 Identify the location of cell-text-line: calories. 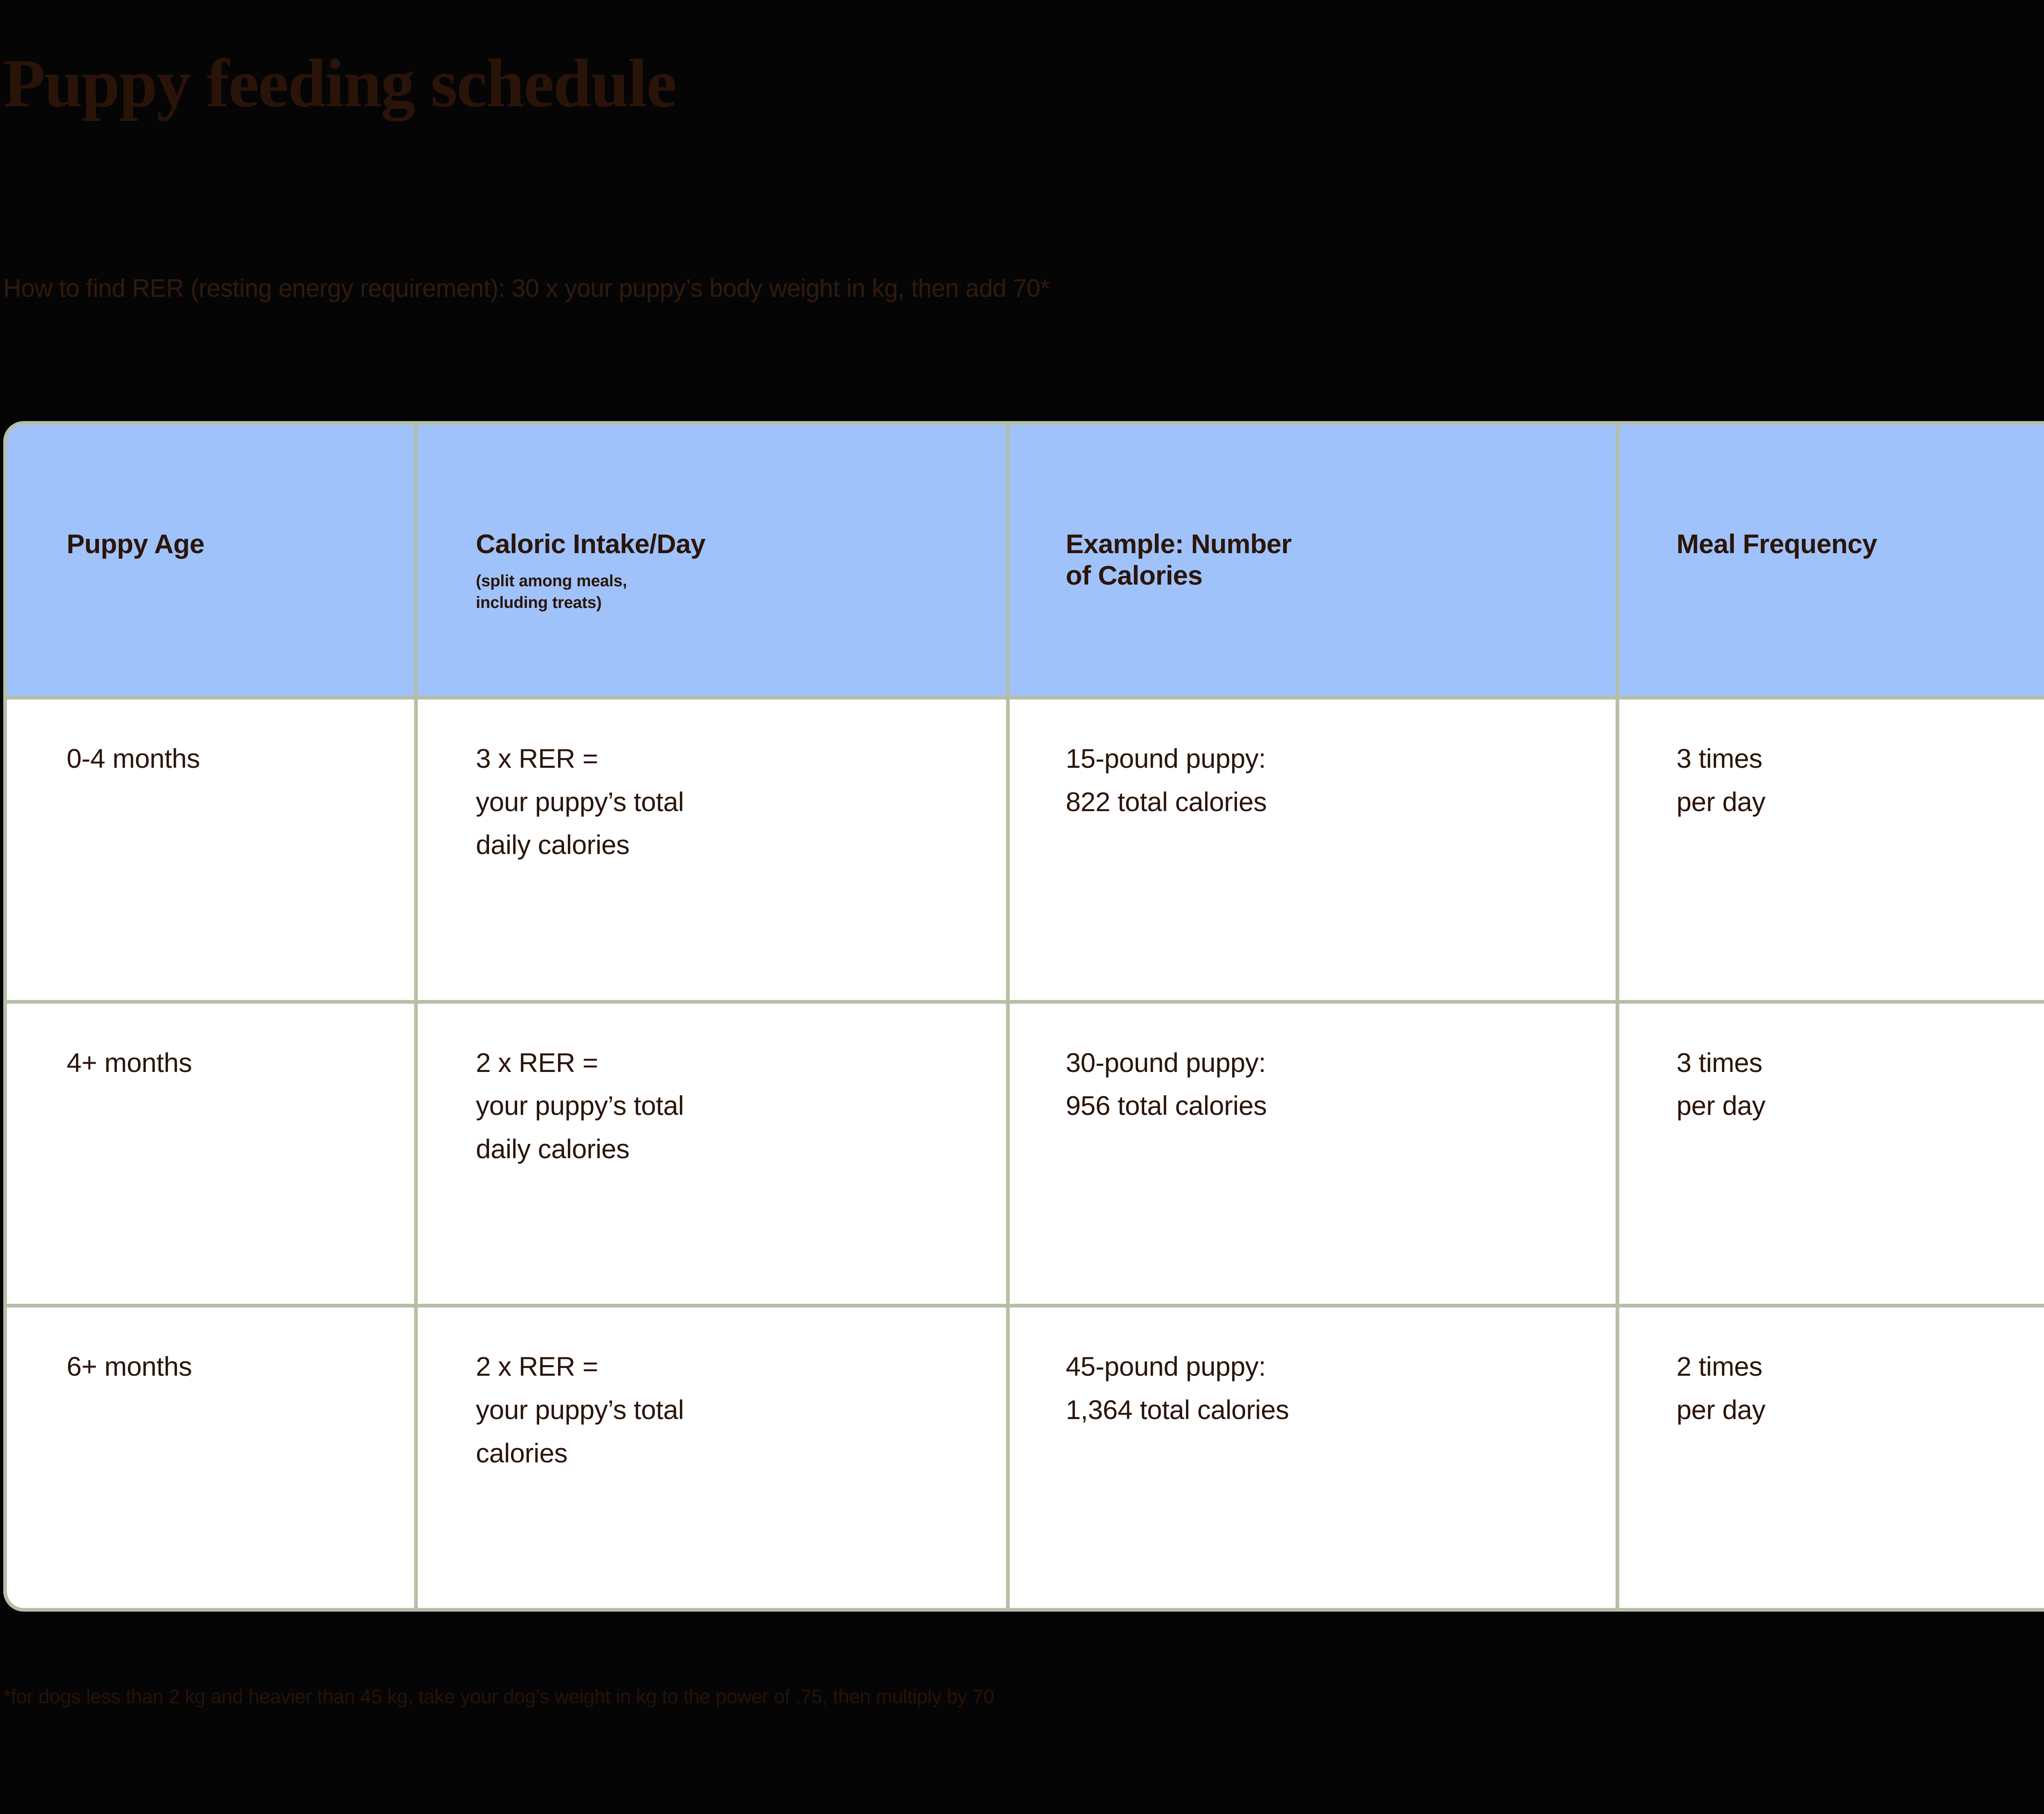
(522, 1452).